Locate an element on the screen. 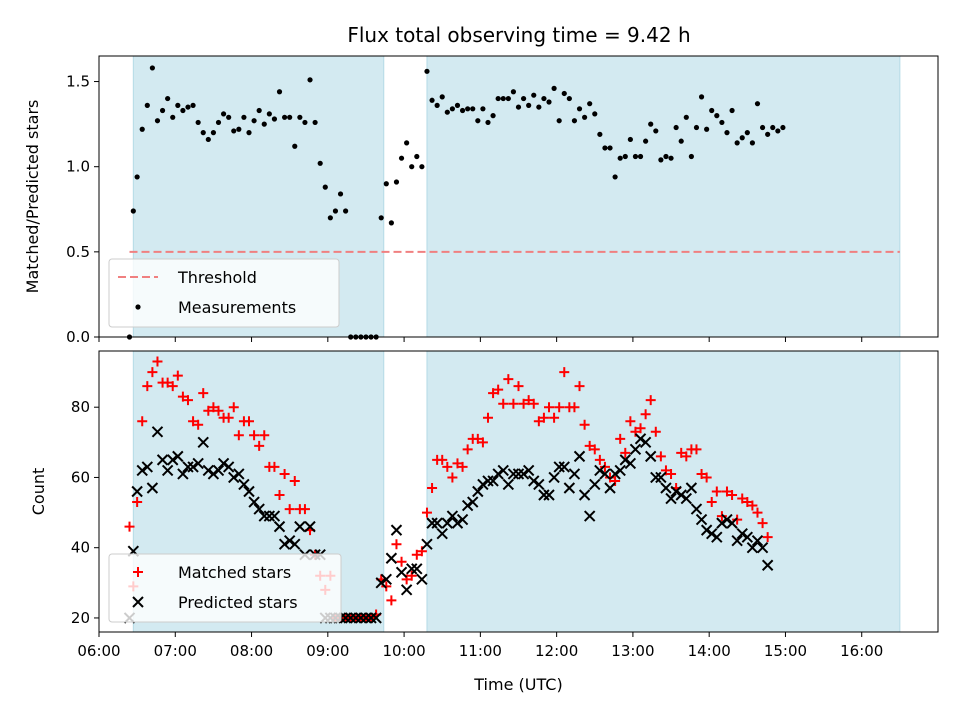 The width and height of the screenshot is (960, 720). y-tick-label-3: 80 is located at coordinates (80, 407).